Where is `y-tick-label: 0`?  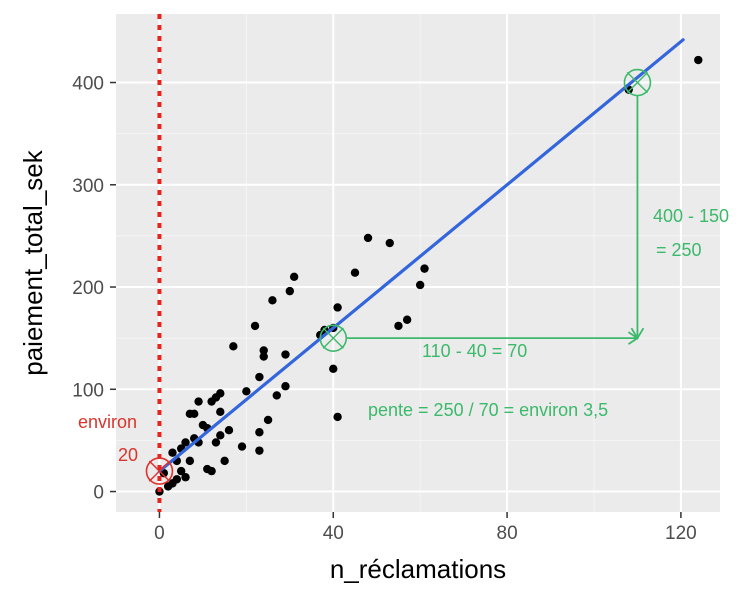
y-tick-label: 0 is located at coordinates (98, 493).